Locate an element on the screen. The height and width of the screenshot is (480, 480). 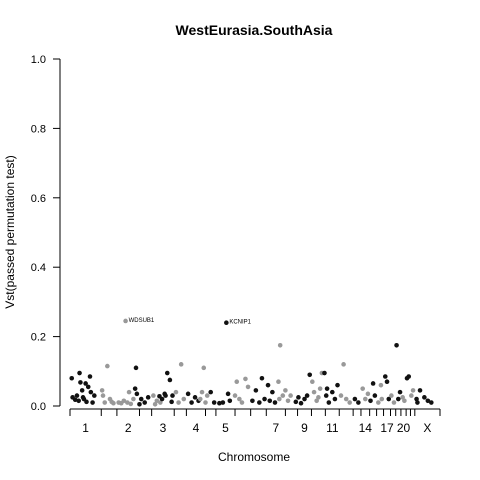
x-tick-label: 14 is located at coordinates (366, 428).